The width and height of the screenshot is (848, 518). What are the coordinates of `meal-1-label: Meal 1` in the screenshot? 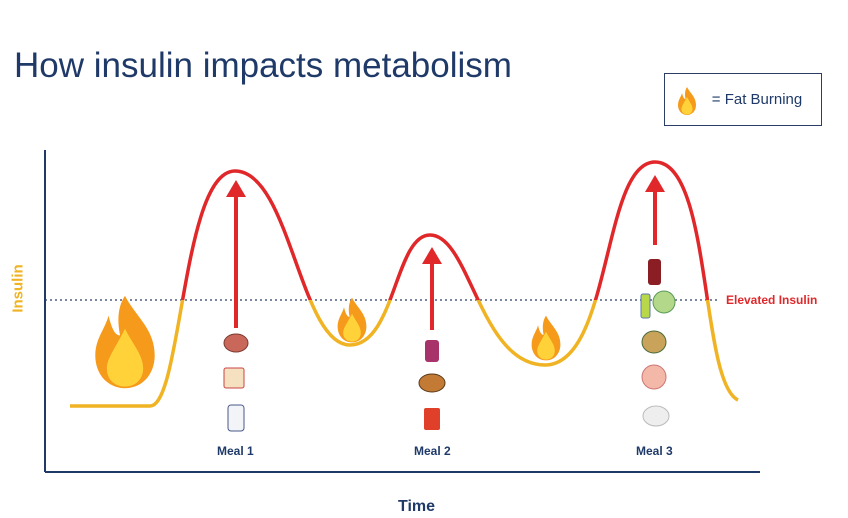 It's located at (235, 451).